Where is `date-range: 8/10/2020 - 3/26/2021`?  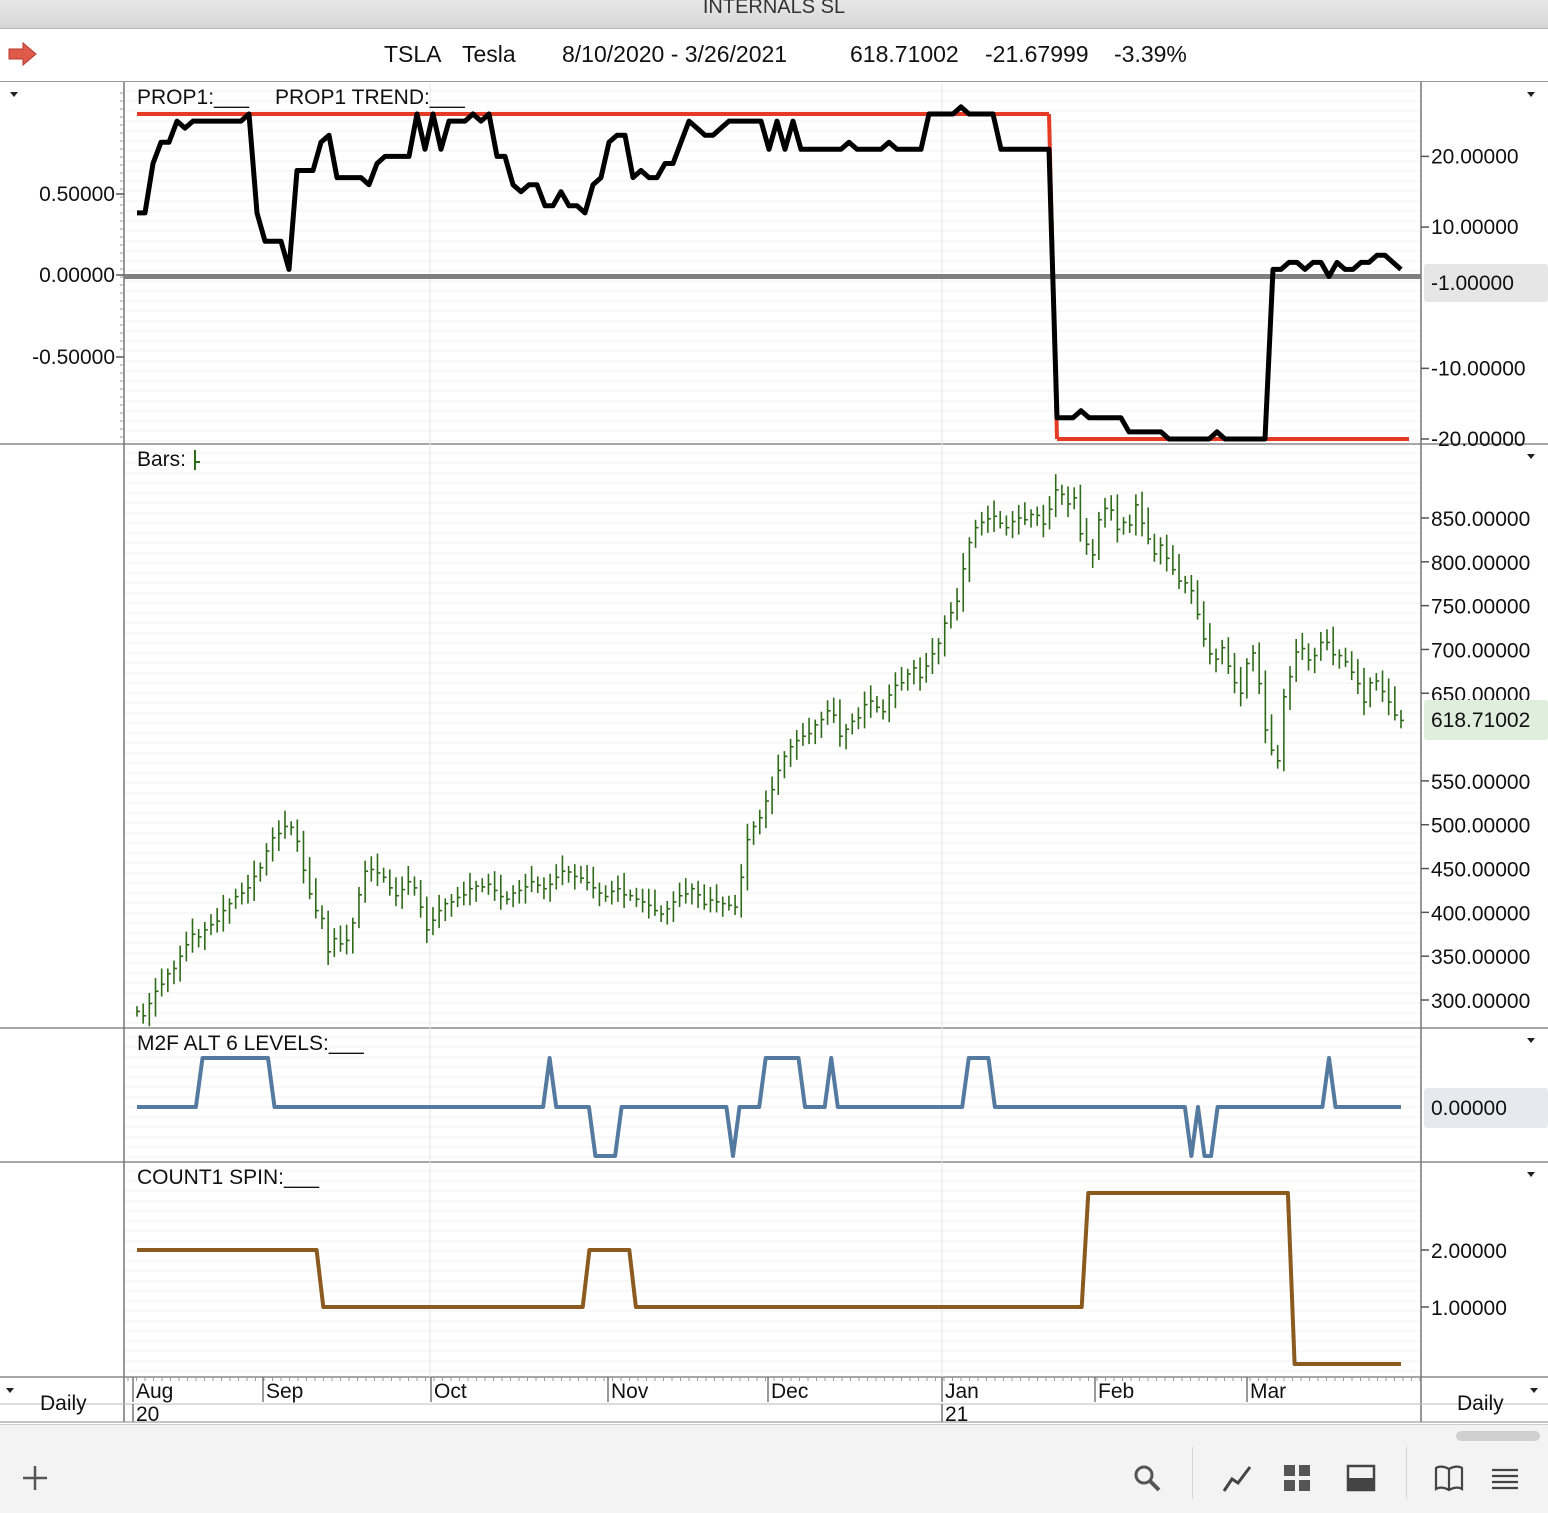 date-range: 8/10/2020 - 3/26/2021 is located at coordinates (675, 54).